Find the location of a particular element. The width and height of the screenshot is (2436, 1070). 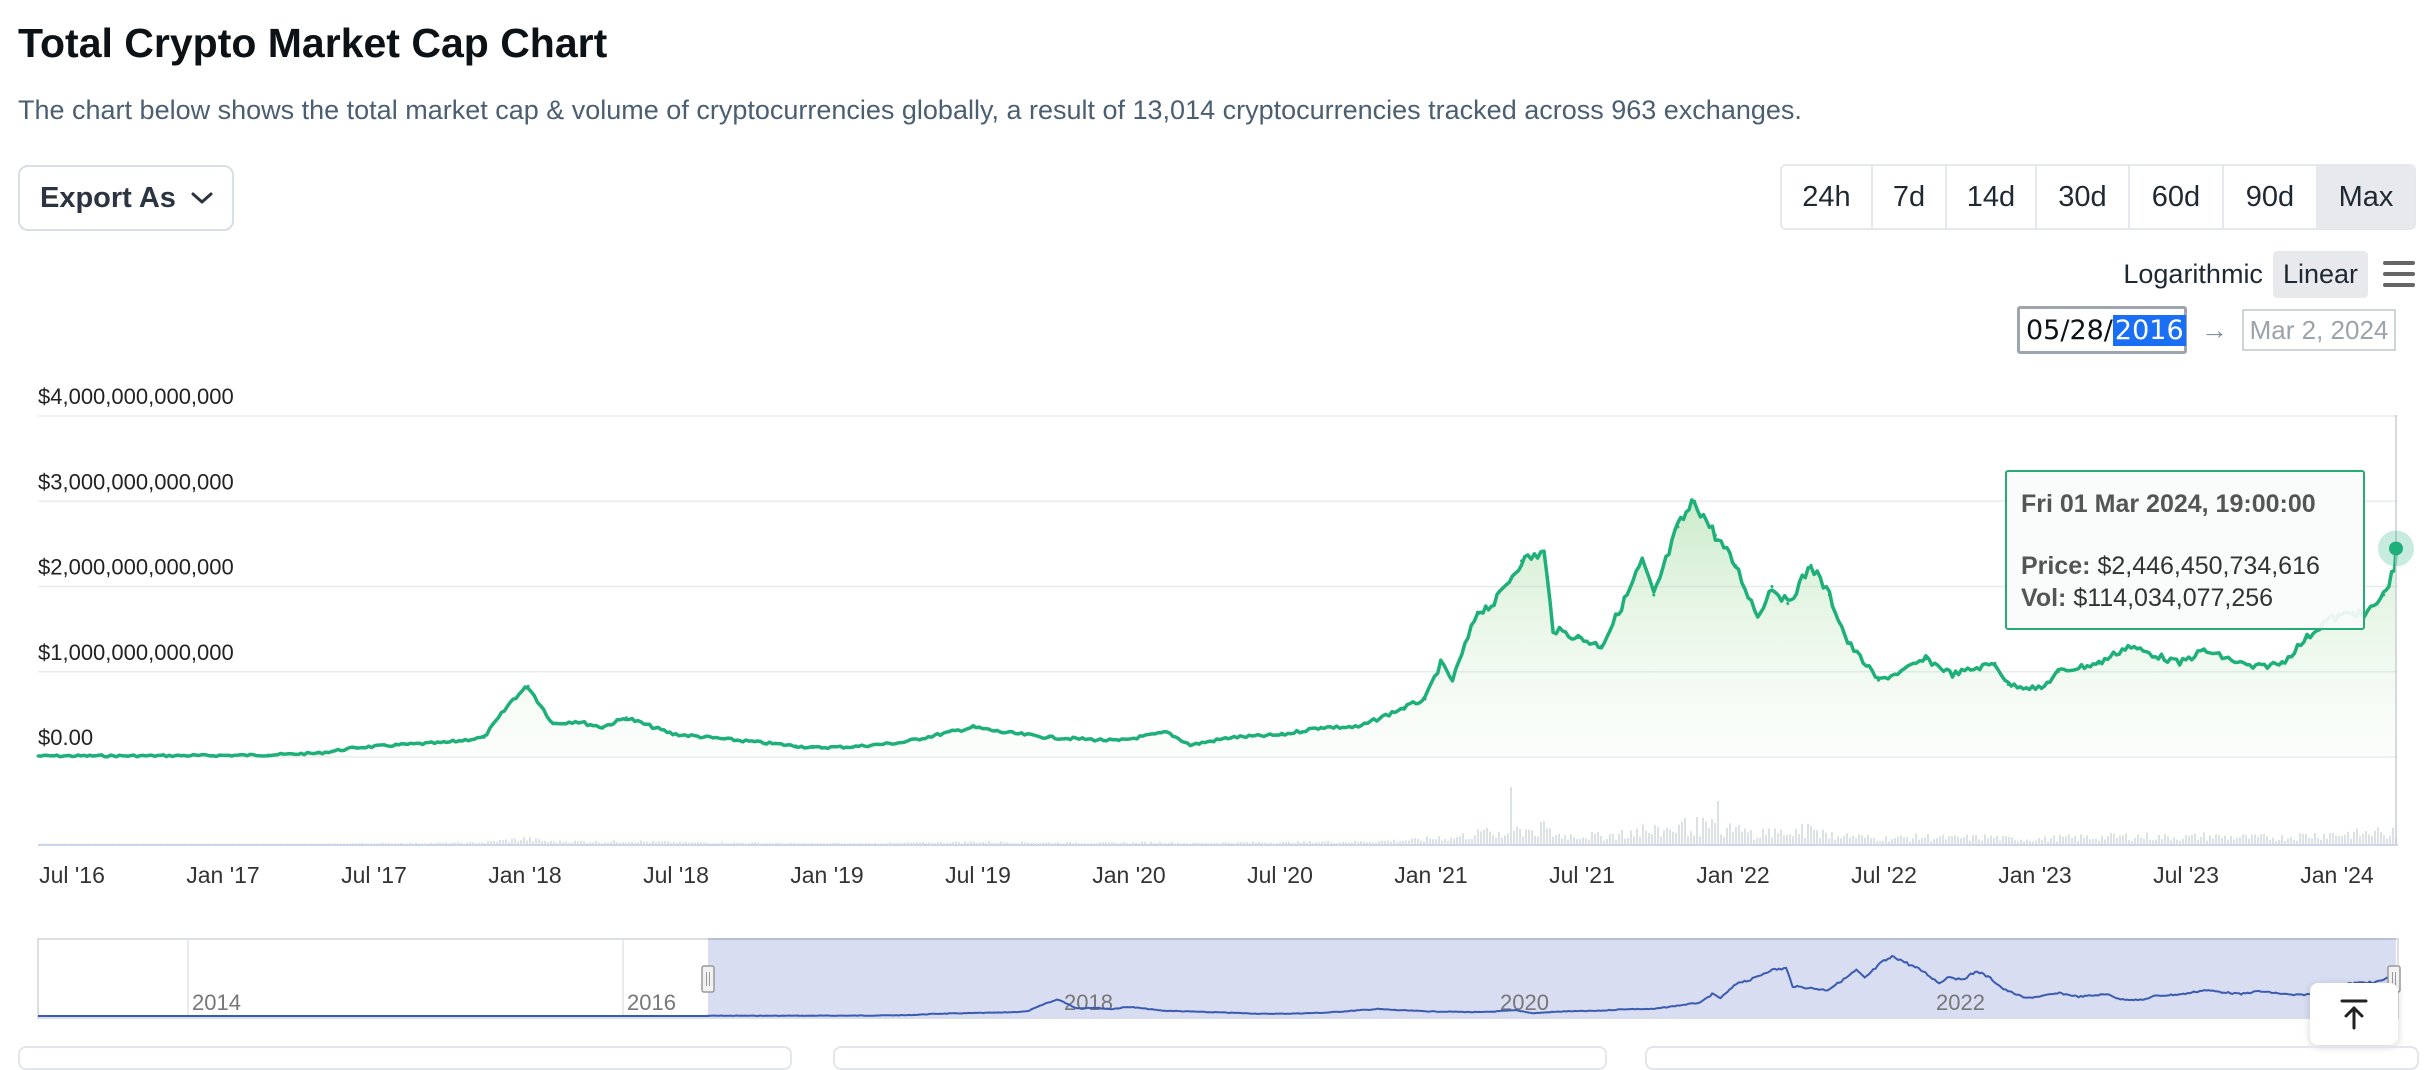

range-30d-button: 30d is located at coordinates (2083, 197).